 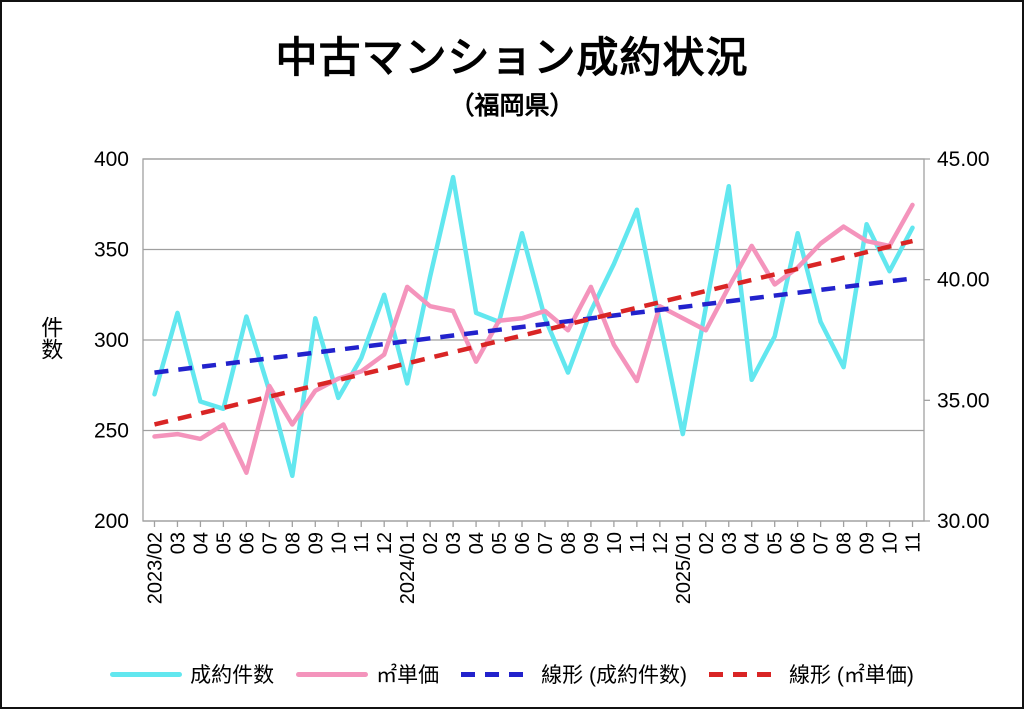 What do you see at coordinates (232, 675) in the screenshot?
I see `legend-label-contracts: 成約件数` at bounding box center [232, 675].